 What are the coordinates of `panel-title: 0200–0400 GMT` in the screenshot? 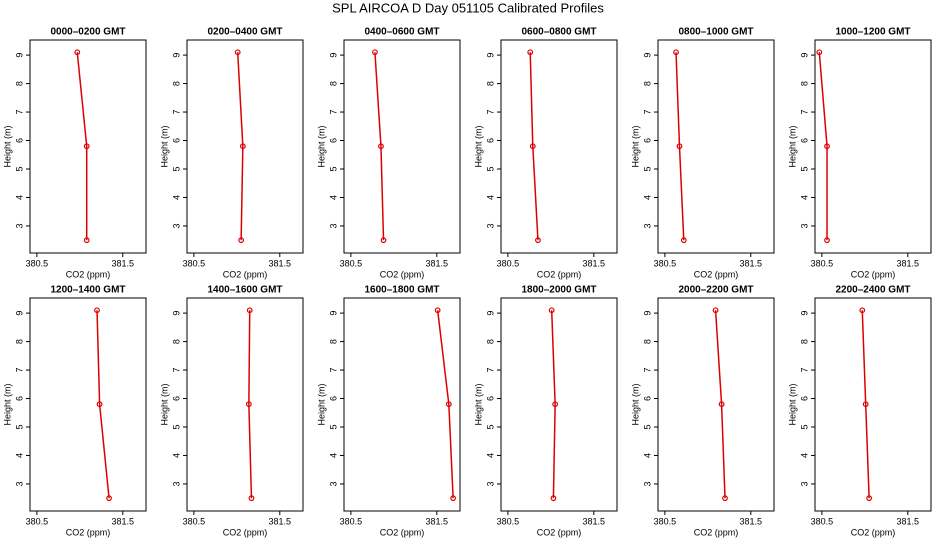 It's located at (244, 32).